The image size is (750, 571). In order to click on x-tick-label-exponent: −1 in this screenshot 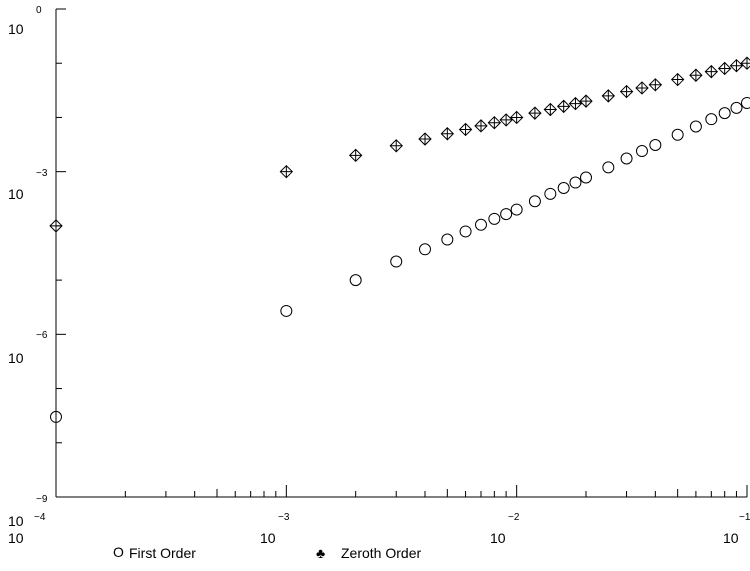, I will do `click(744, 517)`.